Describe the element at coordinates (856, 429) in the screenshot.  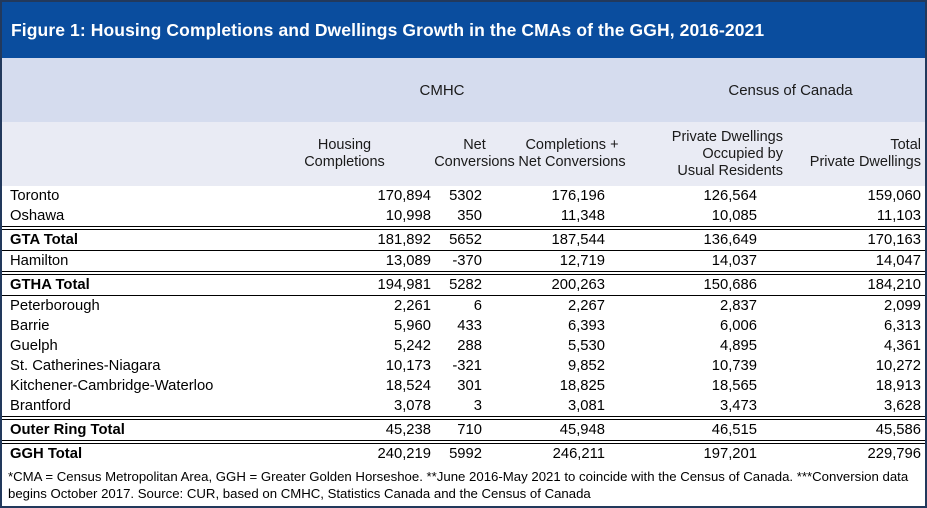
I see `cell-value: 45,586` at that location.